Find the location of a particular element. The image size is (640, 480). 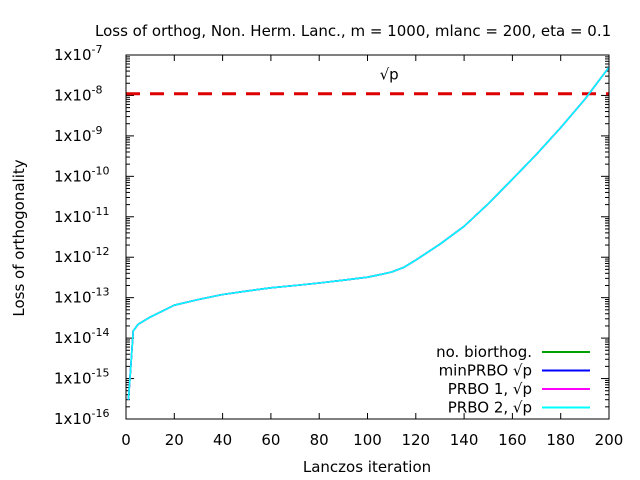

y-tick-label: 1x10⁻¹¹ is located at coordinates (81, 215).